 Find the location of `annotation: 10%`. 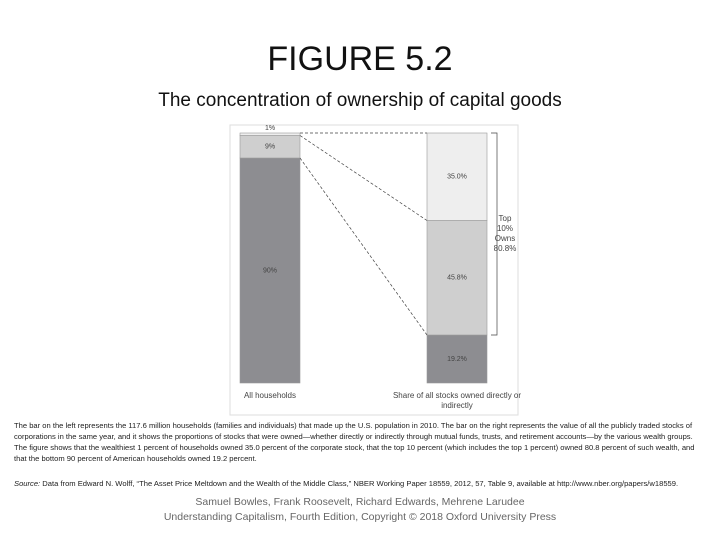

annotation: 10% is located at coordinates (505, 228).